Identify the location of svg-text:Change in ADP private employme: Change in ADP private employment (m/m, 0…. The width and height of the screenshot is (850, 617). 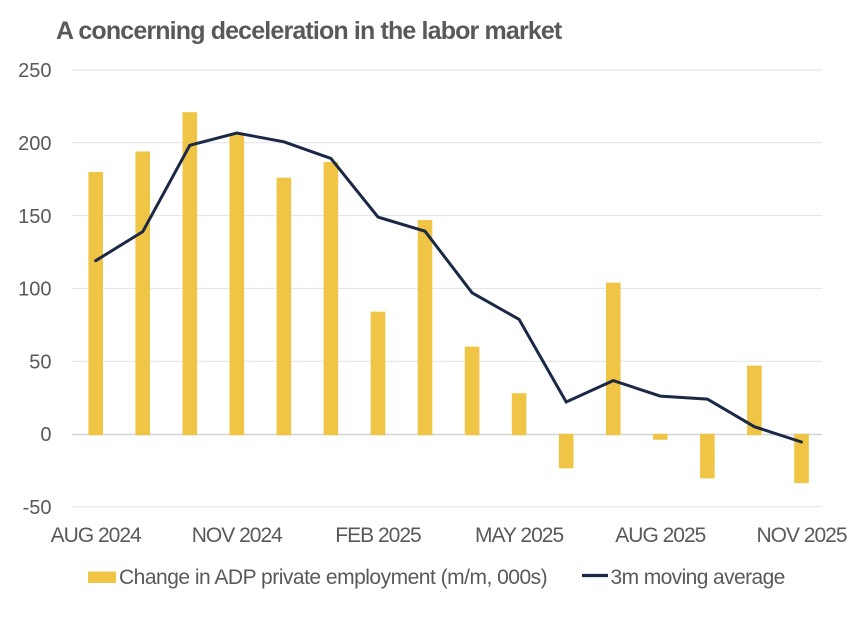
(333, 577).